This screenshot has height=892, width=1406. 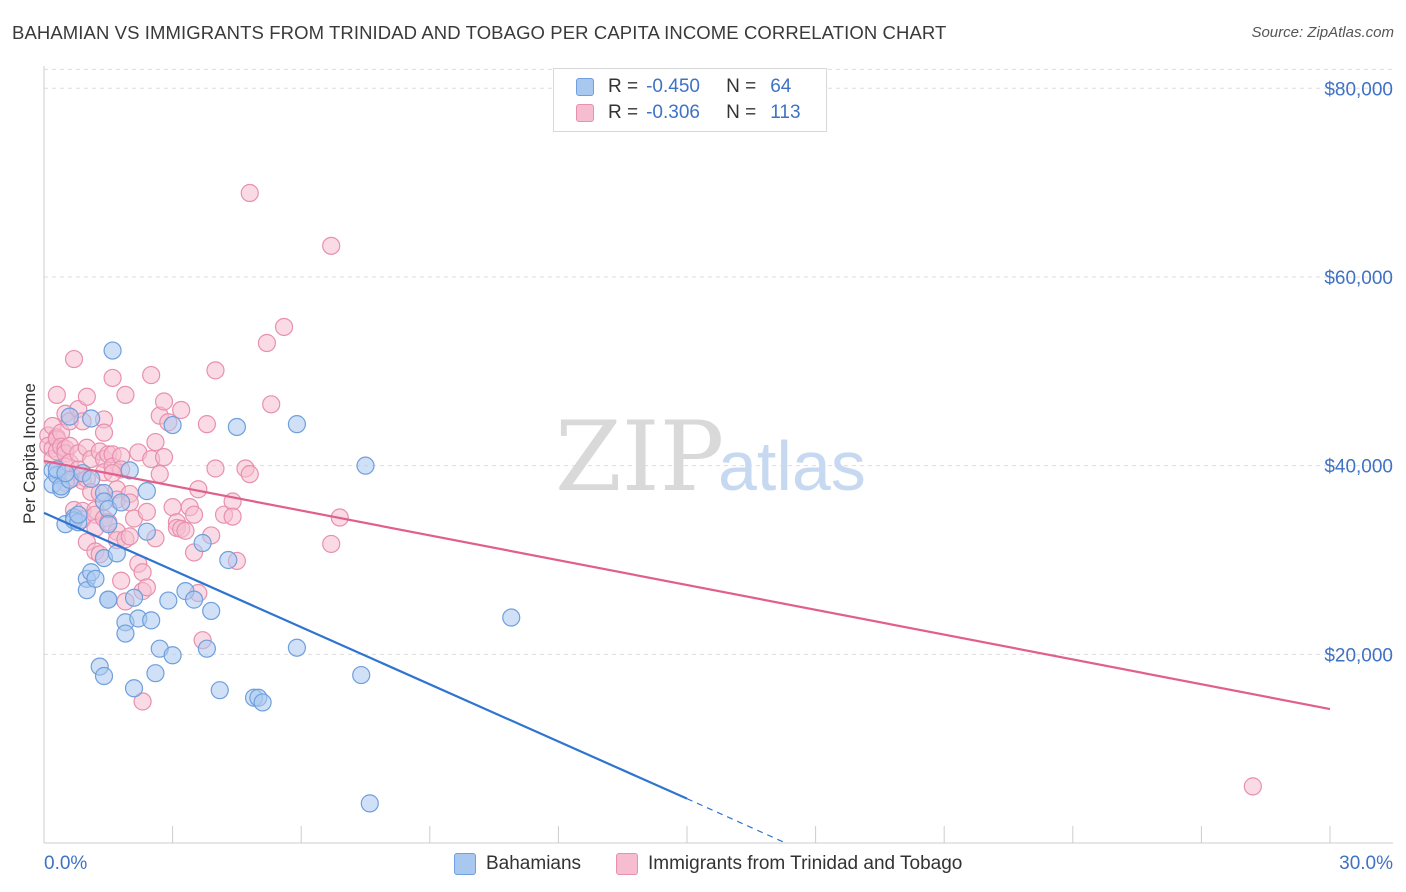 I want to click on legend-item-bahamians: Bahamians, so click(x=517, y=864).